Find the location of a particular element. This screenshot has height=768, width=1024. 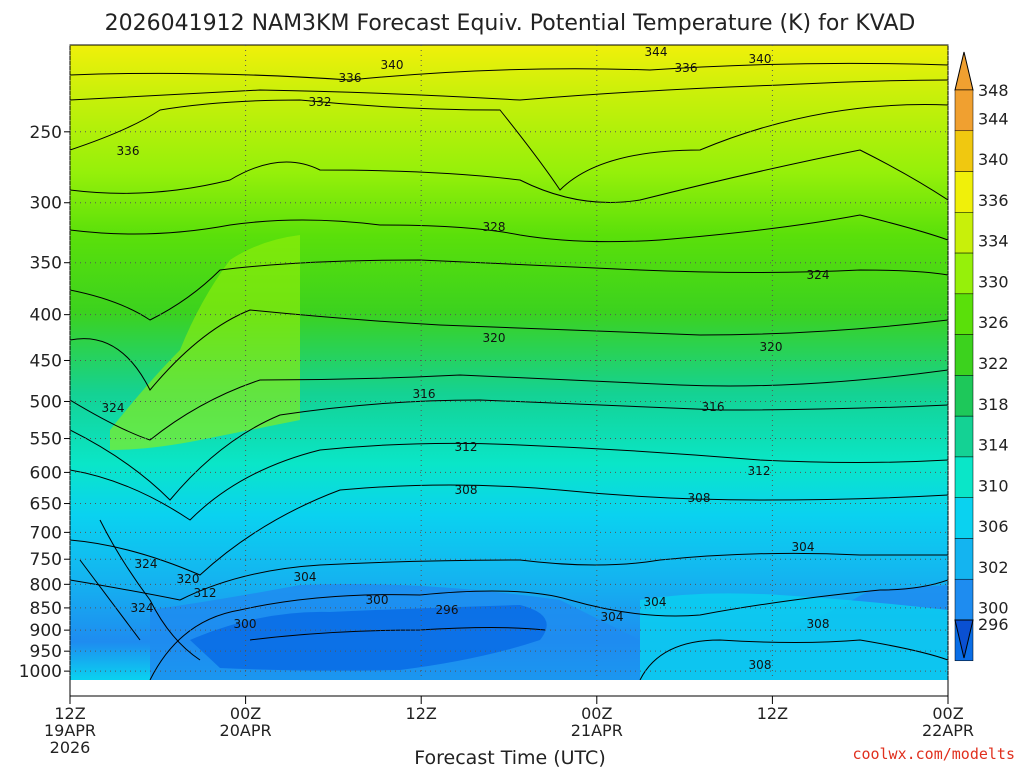

credit-link: coolwx.com/modelts is located at coordinates (933, 754).